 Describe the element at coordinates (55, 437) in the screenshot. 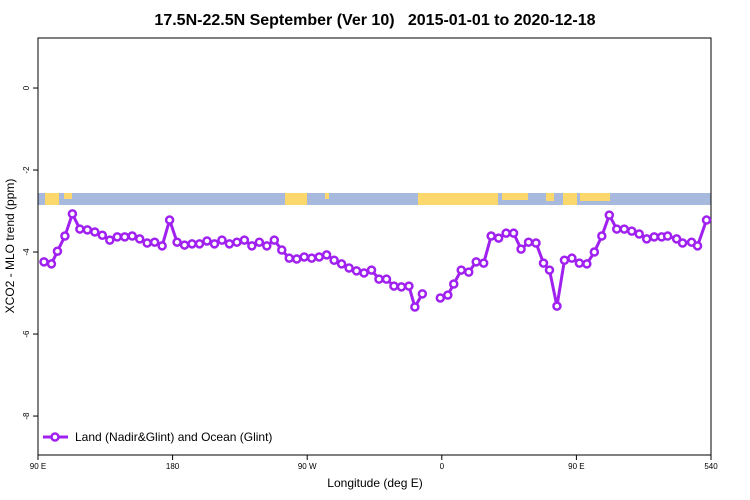

I see `legend-marker` at that location.